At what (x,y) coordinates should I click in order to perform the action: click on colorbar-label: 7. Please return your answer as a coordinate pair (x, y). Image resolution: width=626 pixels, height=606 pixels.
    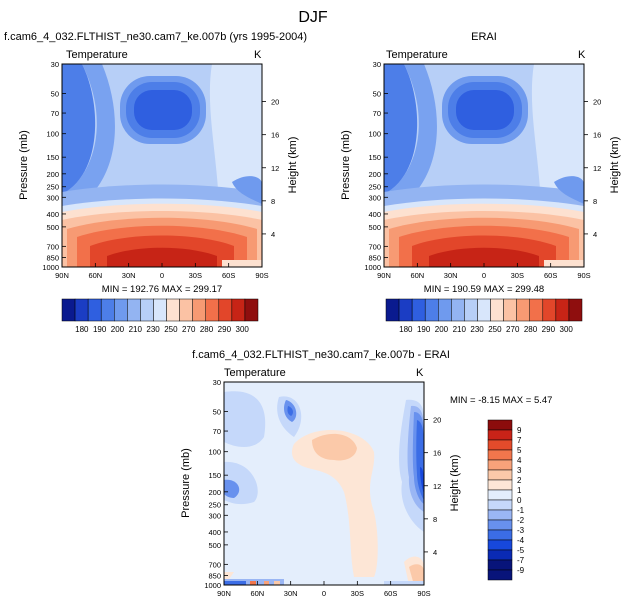
    Looking at the image, I should click on (519, 440).